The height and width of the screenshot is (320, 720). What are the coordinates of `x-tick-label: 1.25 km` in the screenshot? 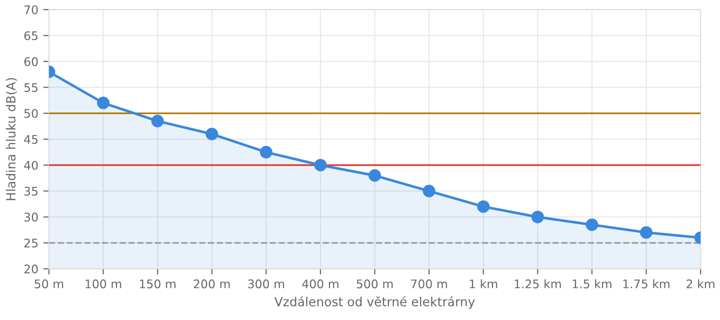 It's located at (537, 283).